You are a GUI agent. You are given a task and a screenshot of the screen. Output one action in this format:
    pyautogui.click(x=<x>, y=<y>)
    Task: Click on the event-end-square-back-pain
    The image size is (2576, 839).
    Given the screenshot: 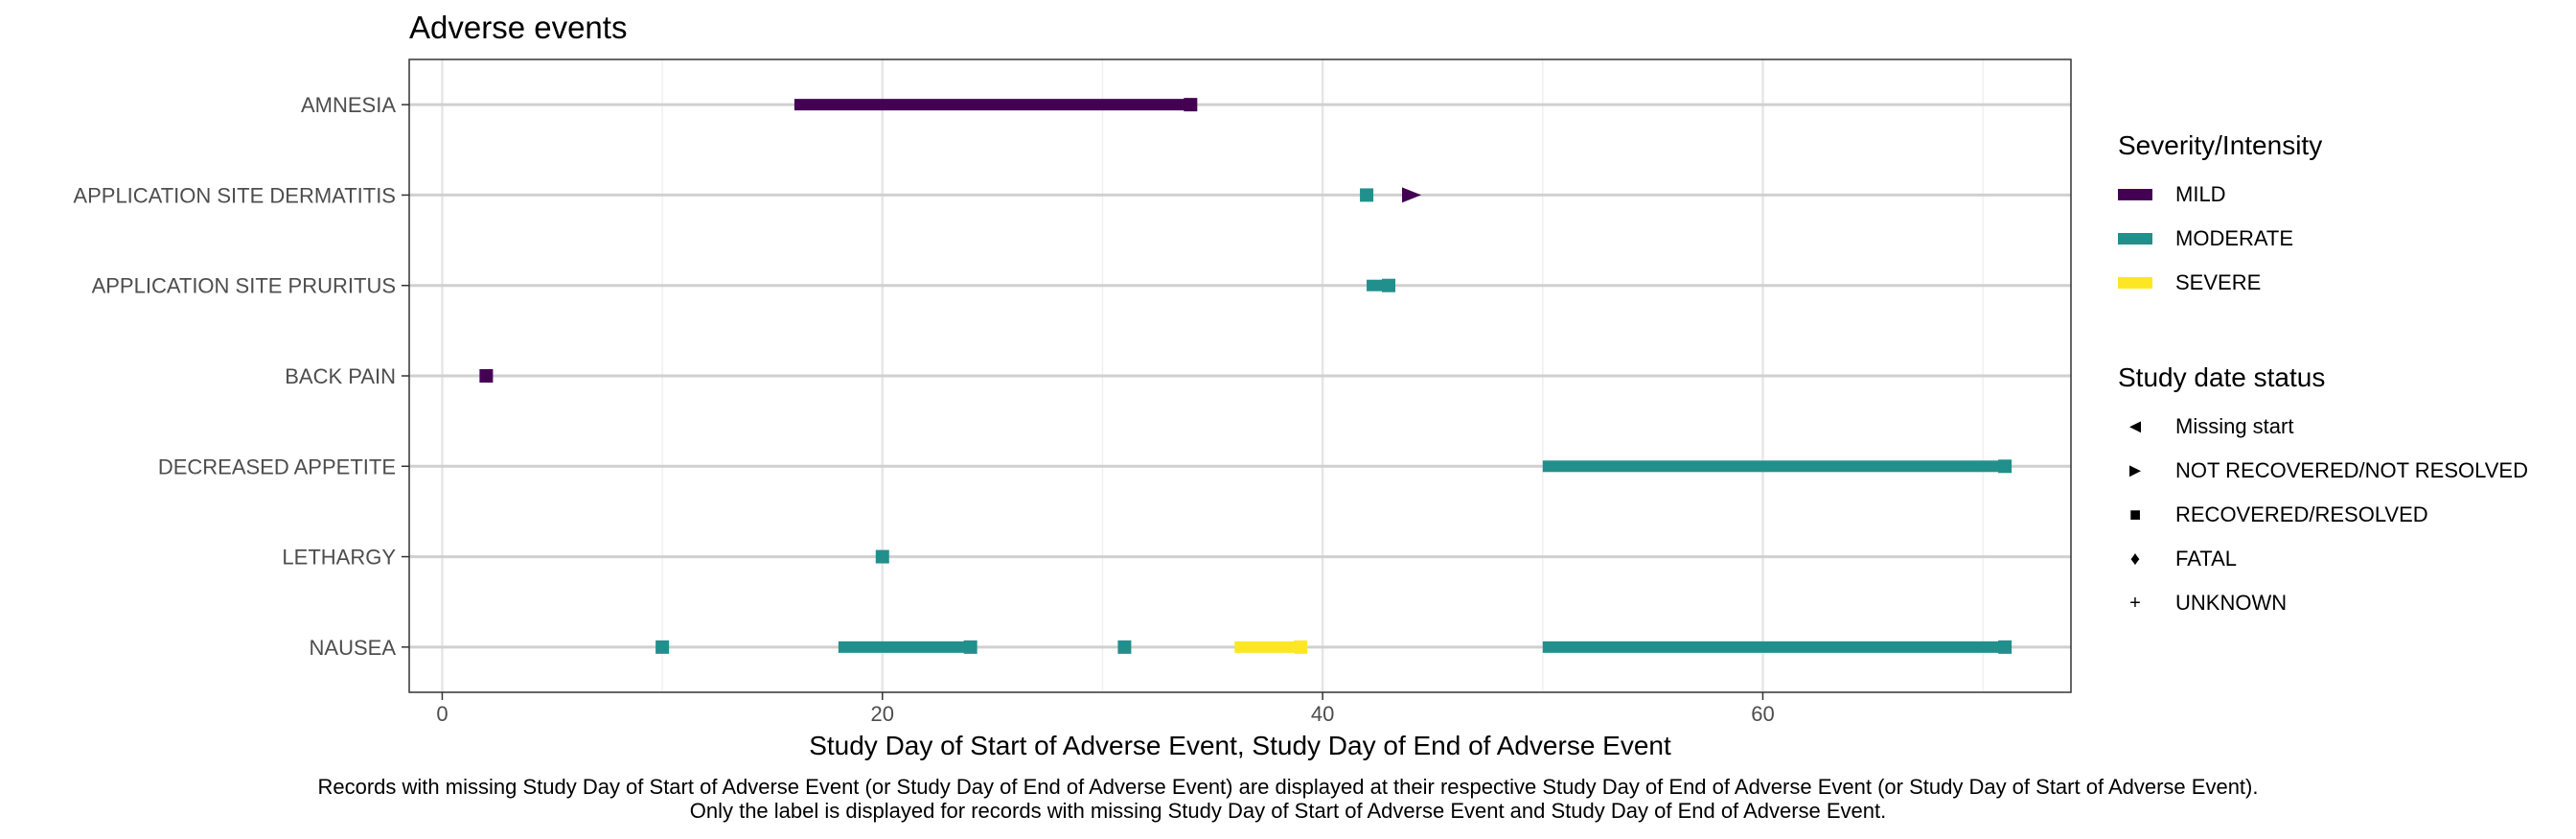 What is the action you would take?
    pyautogui.click(x=486, y=376)
    